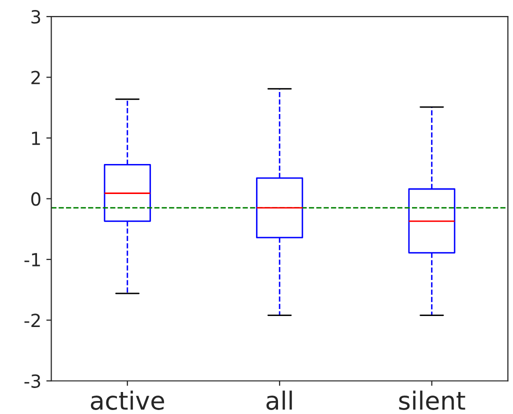 This screenshot has height=414, width=513. Describe the element at coordinates (432, 400) in the screenshot. I see `x-tick-label: silent` at that location.